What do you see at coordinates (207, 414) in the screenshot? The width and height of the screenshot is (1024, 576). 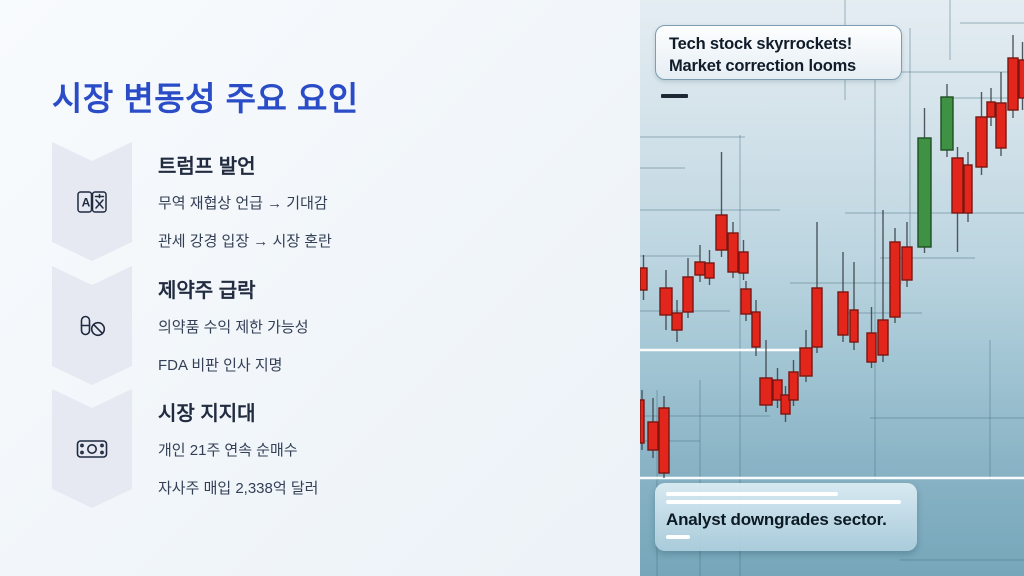 I see `section-heading: 시장 지지대` at bounding box center [207, 414].